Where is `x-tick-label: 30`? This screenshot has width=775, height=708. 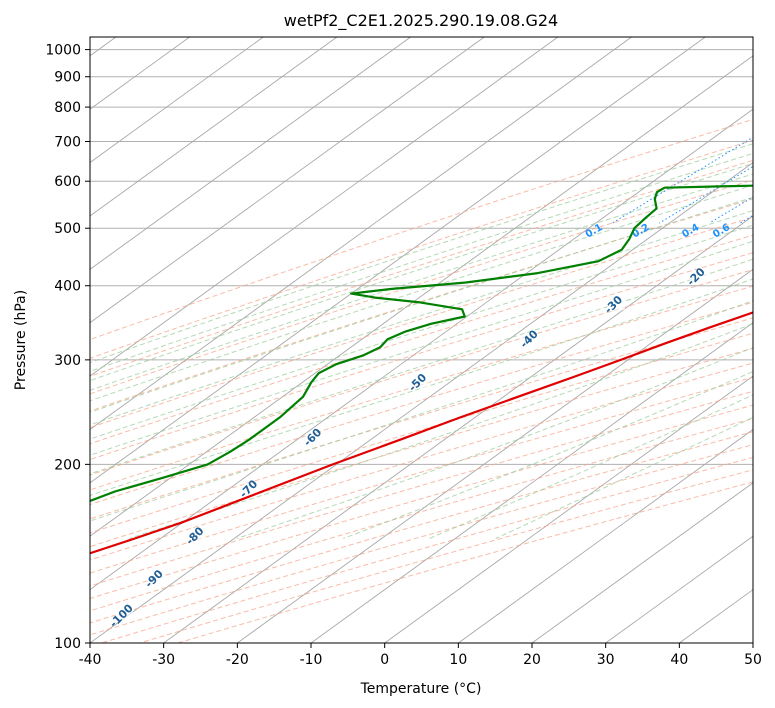
x-tick-label: 30 is located at coordinates (606, 660).